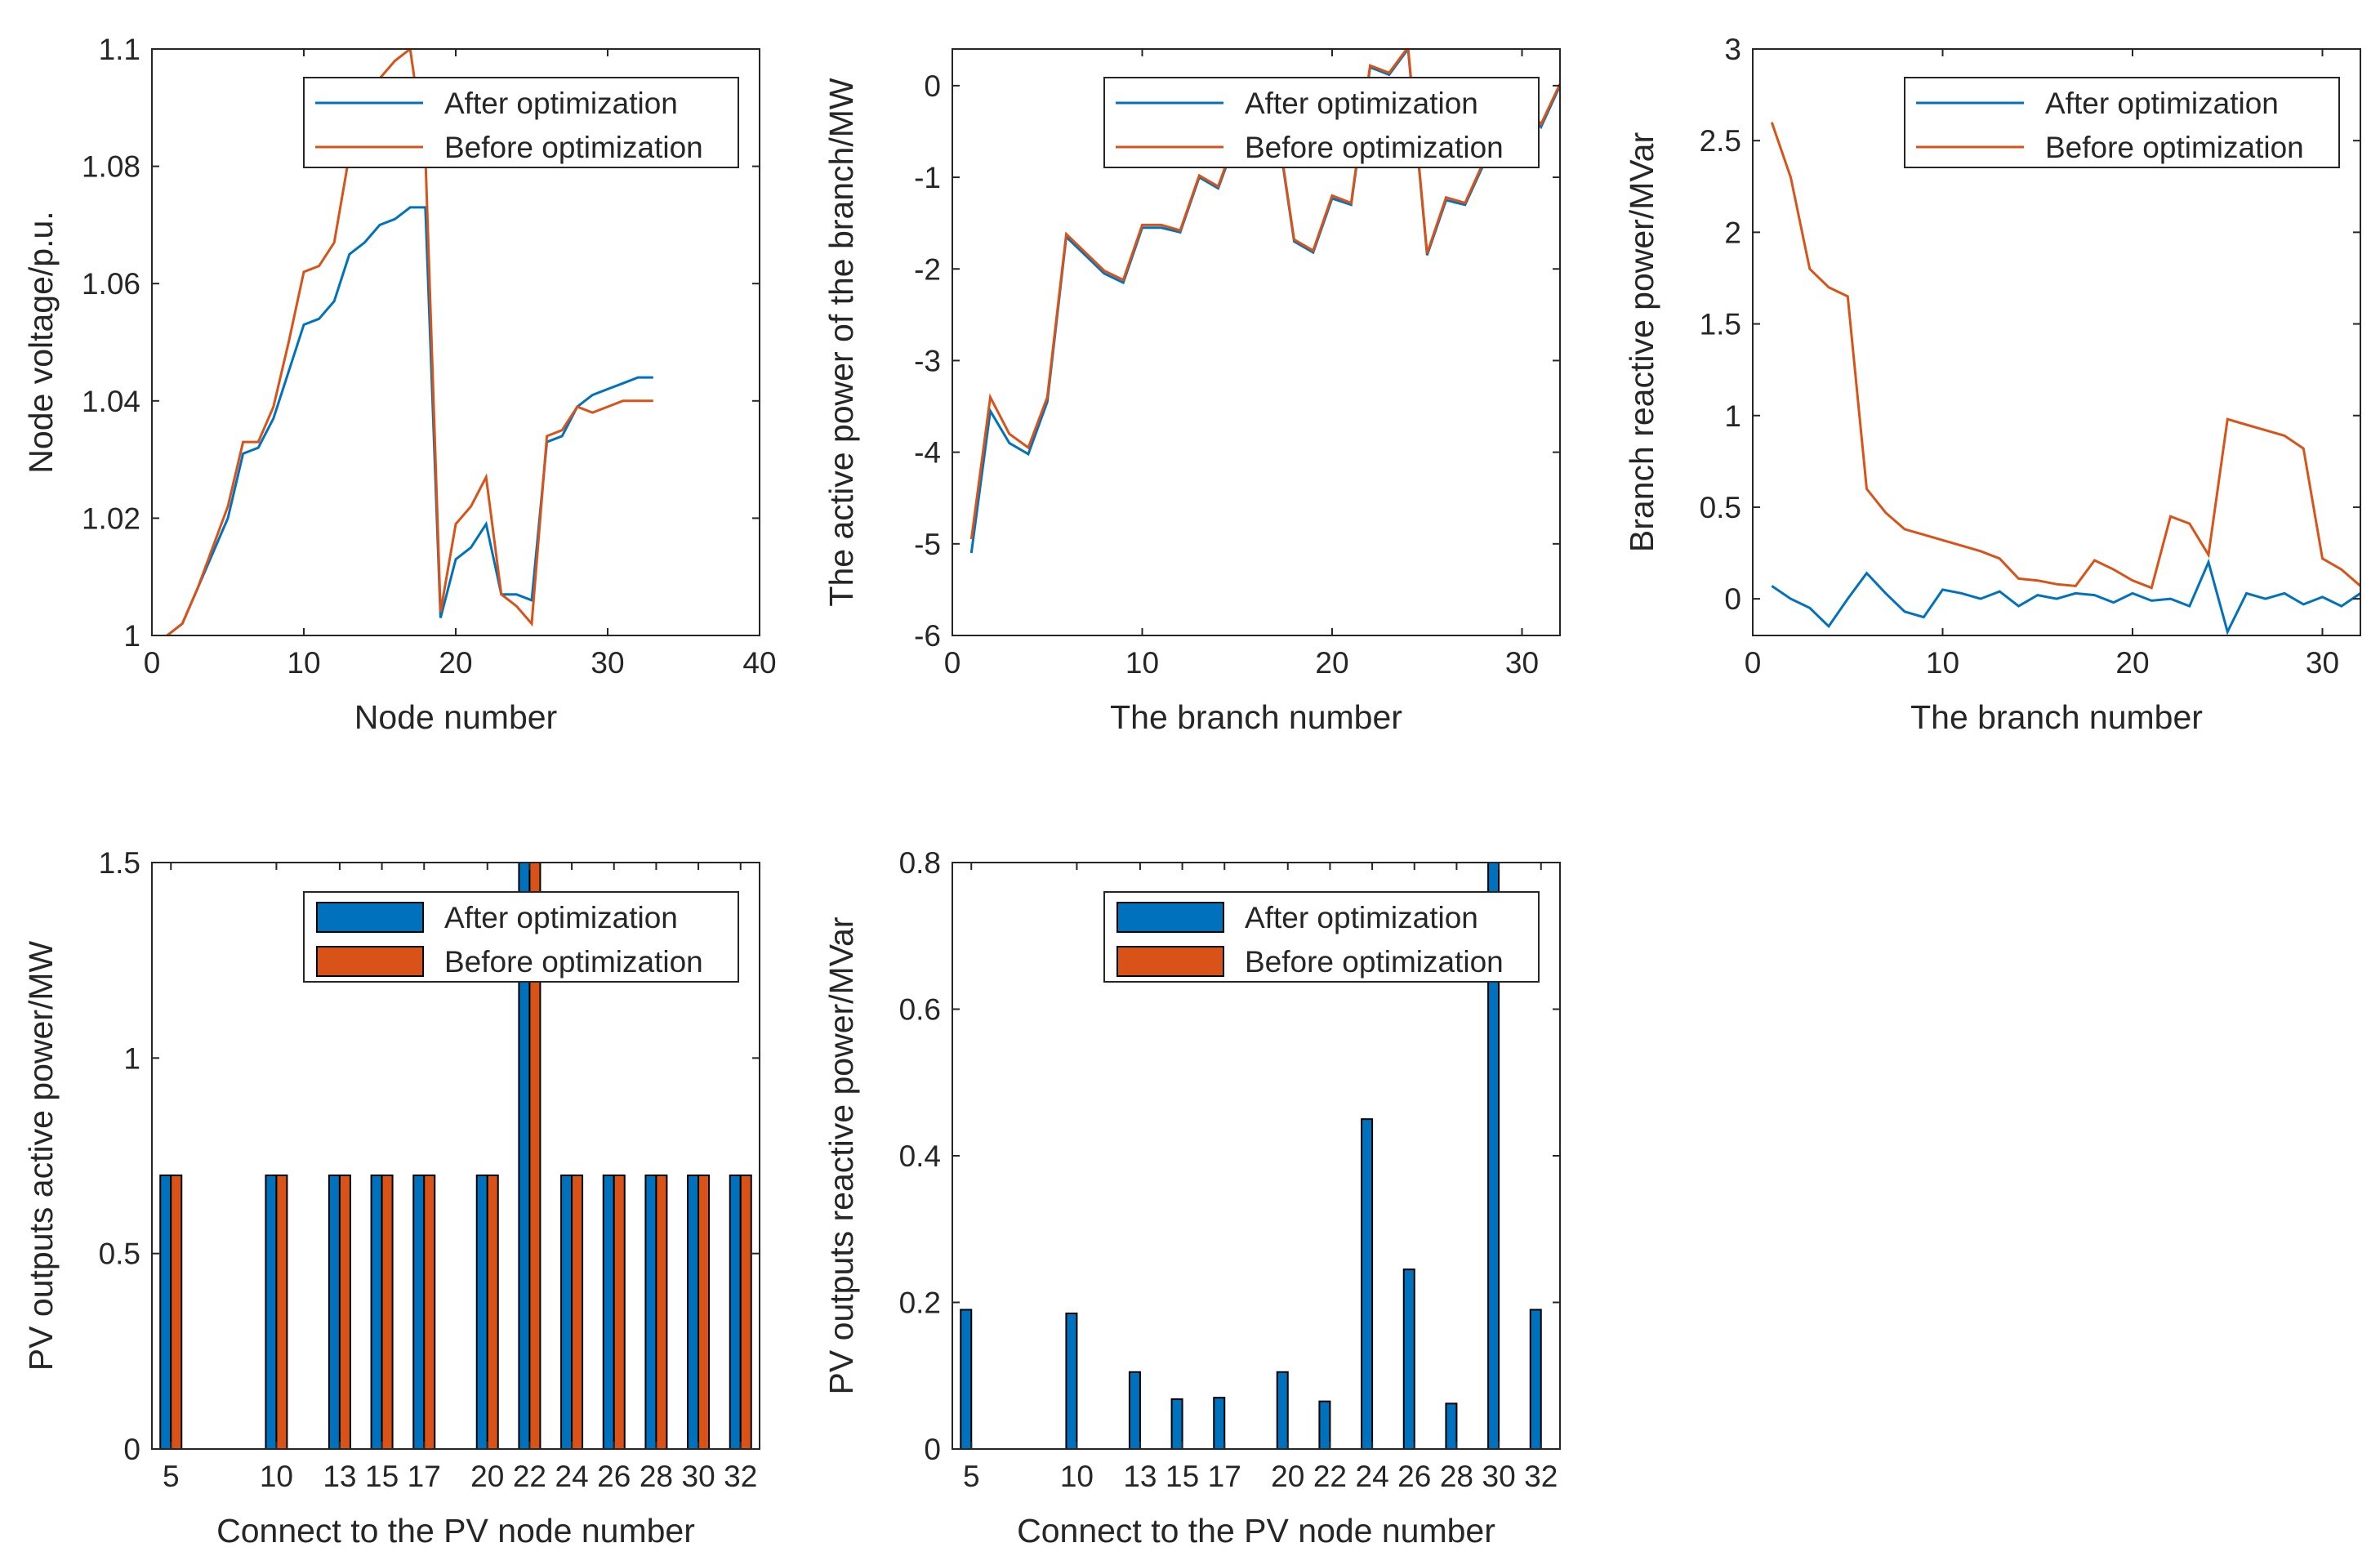 This screenshot has width=2380, height=1565. What do you see at coordinates (111, 518) in the screenshot?
I see `y-tick-label: 1.02` at bounding box center [111, 518].